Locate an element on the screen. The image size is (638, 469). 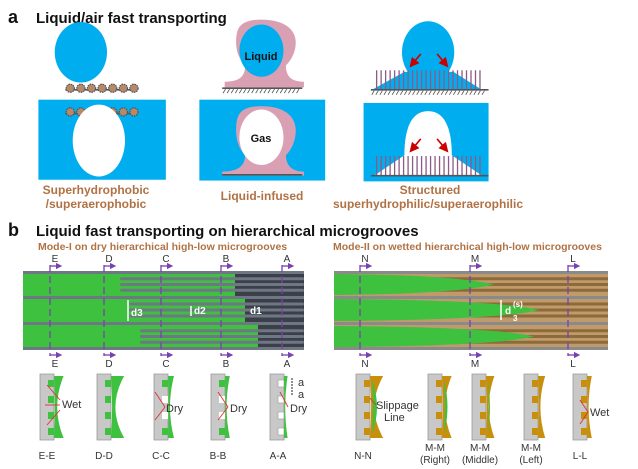
d2-label: d2 is located at coordinates (200, 311).